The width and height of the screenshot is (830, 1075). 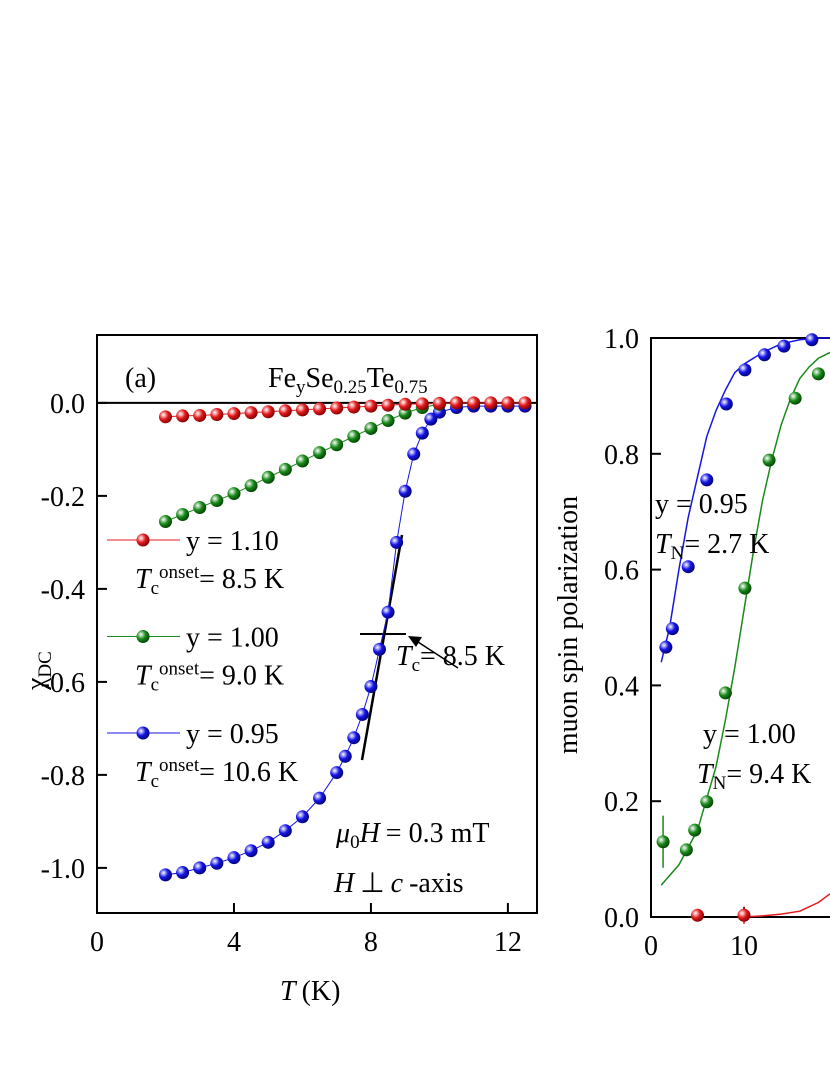 I want to click on text-part: χ, so click(x=36, y=684).